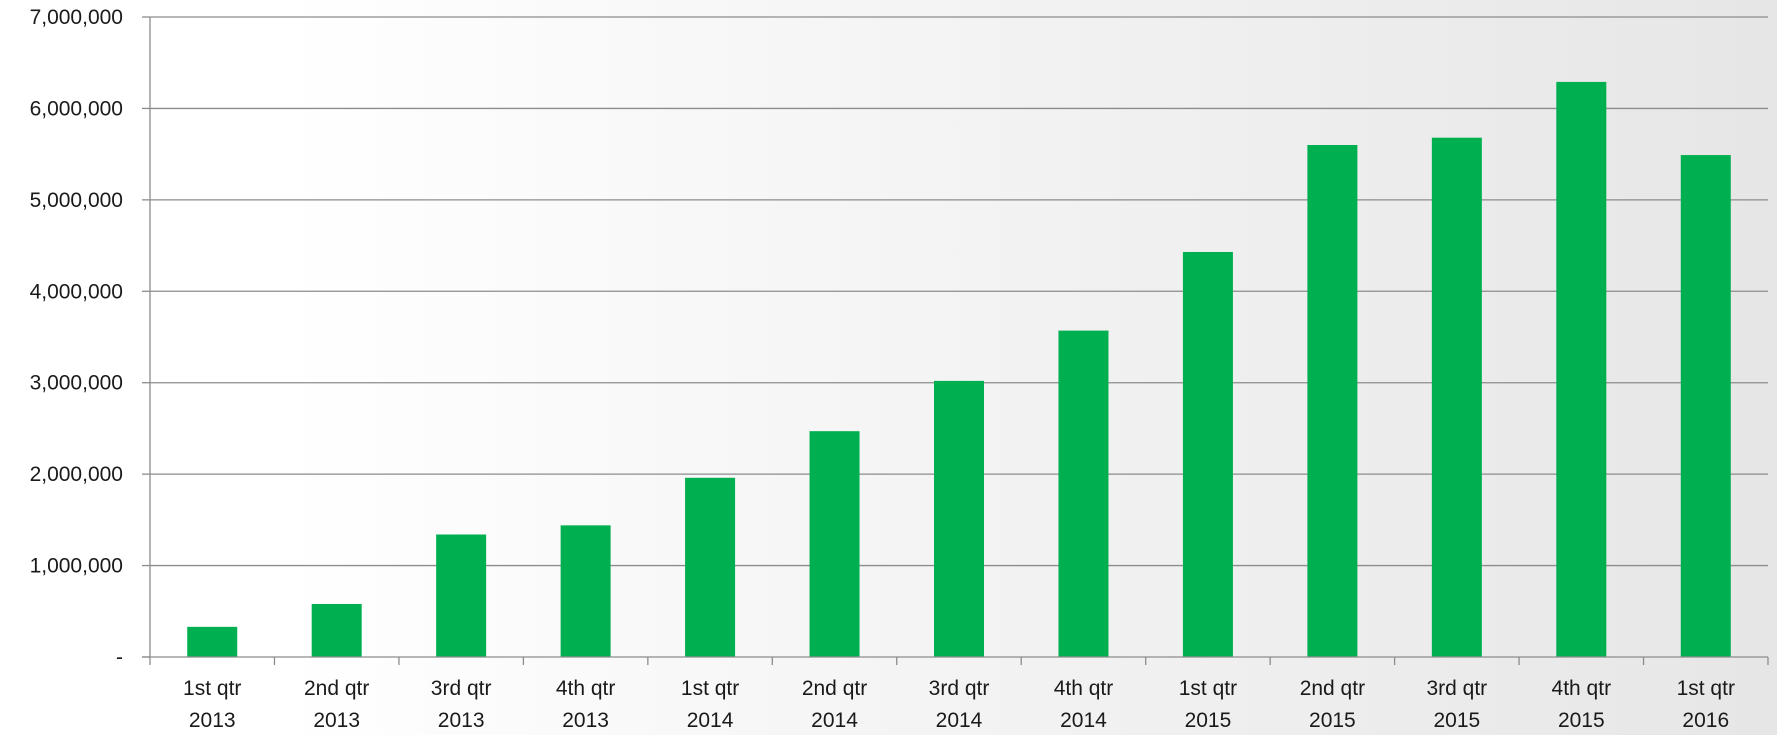 This screenshot has width=1777, height=735. I want to click on x-tick-label: 2nd qtr 2014, so click(834, 704).